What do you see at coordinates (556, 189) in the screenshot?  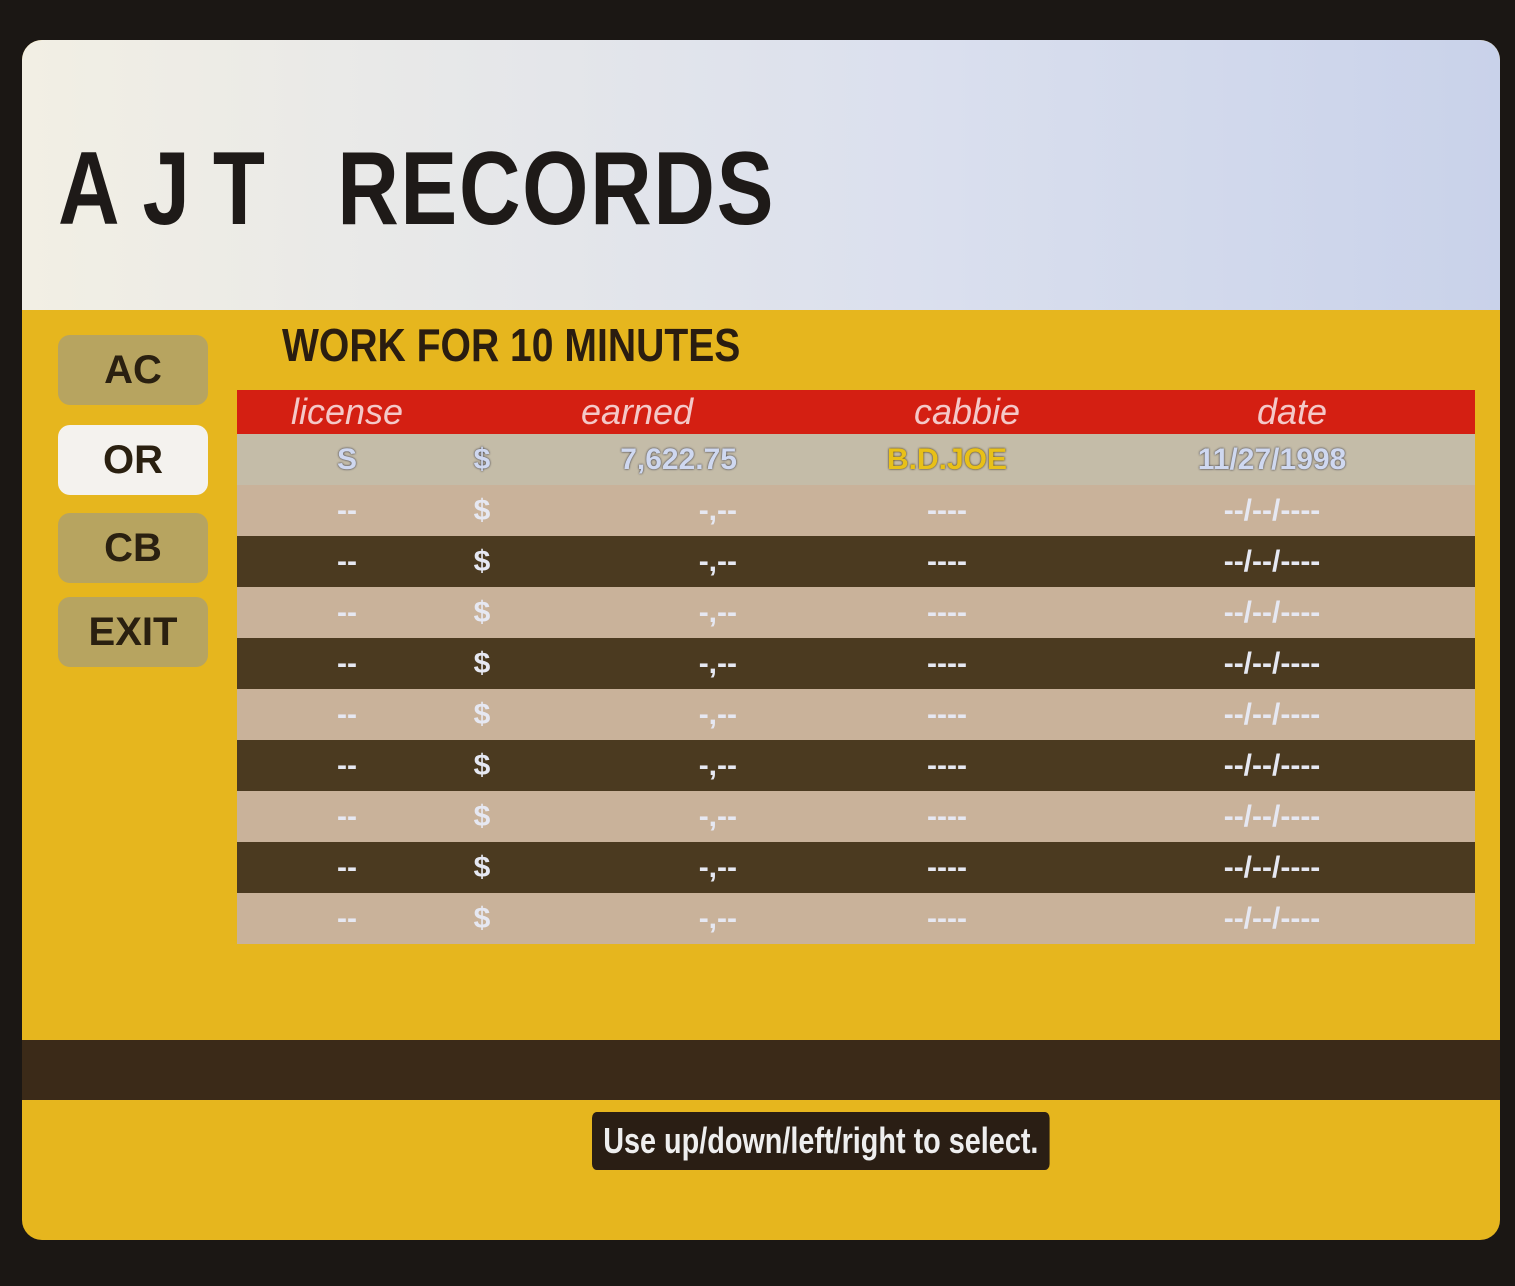 I see `title-right: RECORDS` at bounding box center [556, 189].